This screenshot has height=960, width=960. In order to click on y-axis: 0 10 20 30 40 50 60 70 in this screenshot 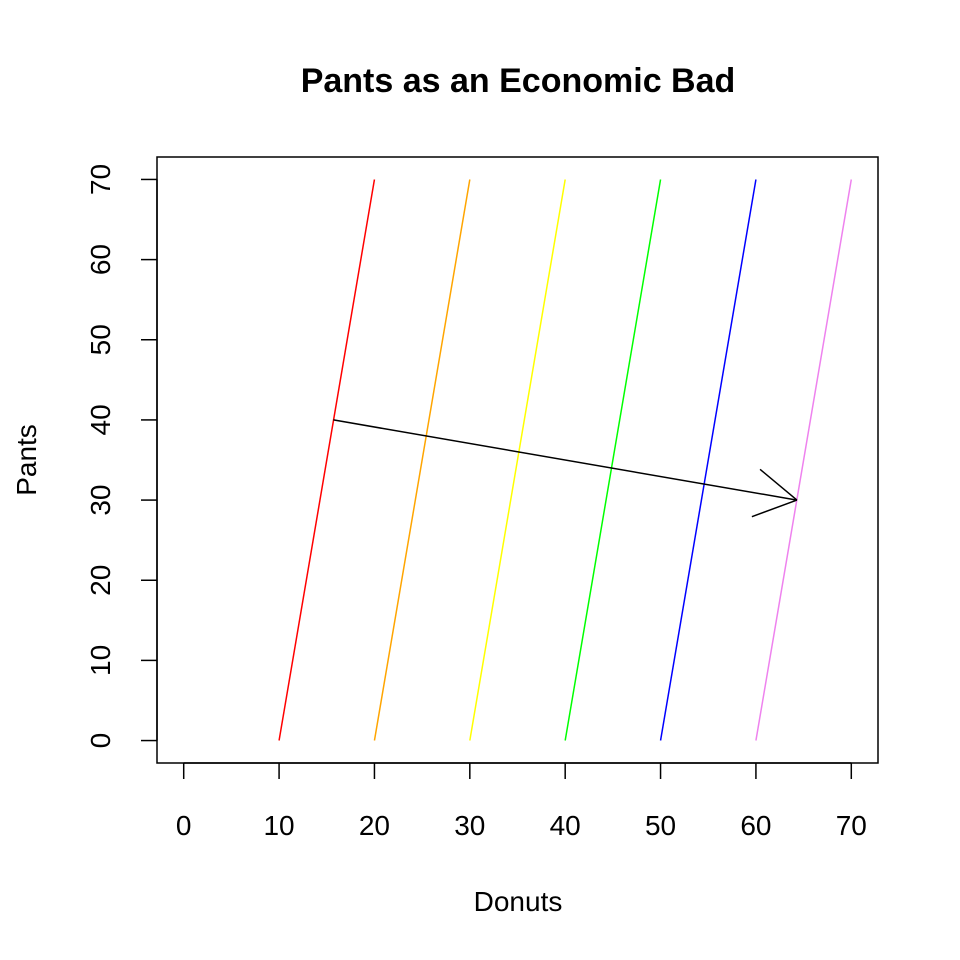, I will do `click(121, 456)`.